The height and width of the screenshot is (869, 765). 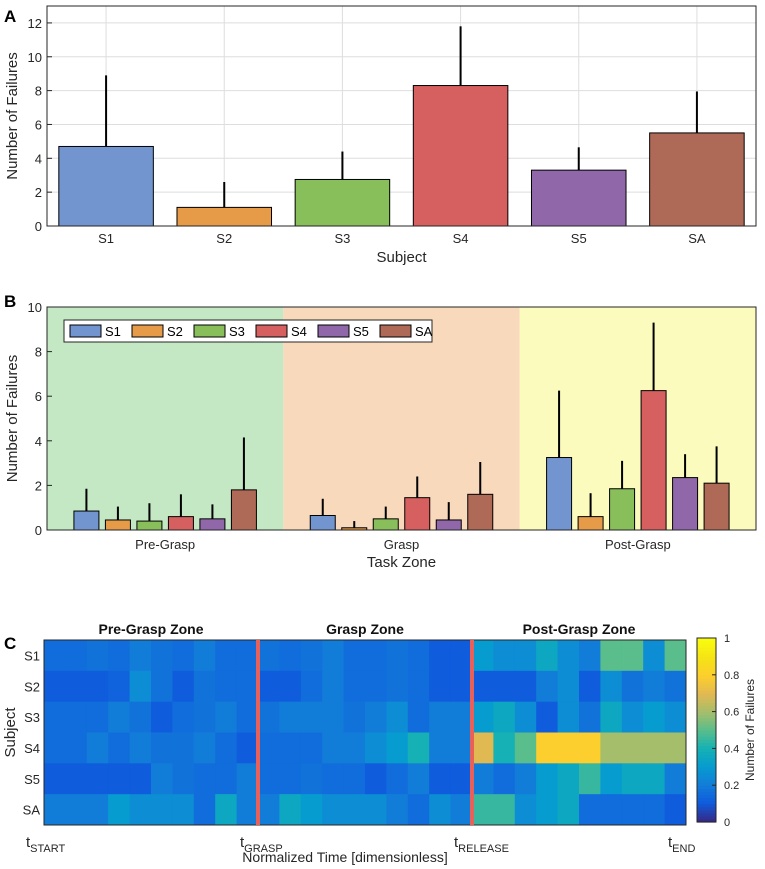 I want to click on y-tick-label: 6, so click(x=38, y=124).